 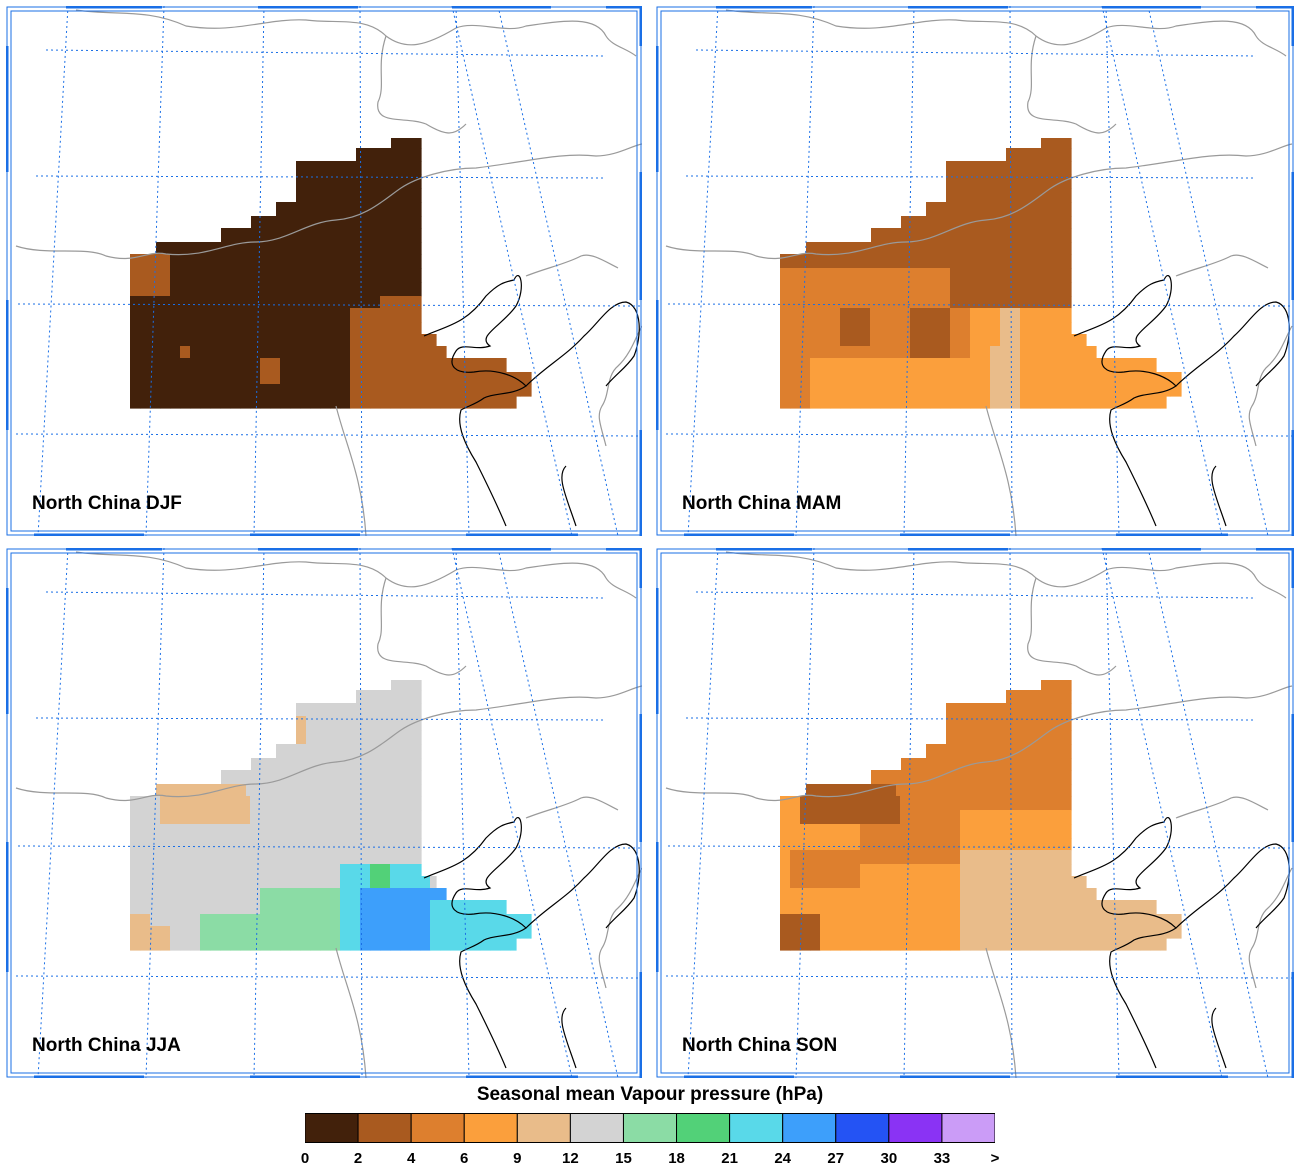 What do you see at coordinates (729, 1158) in the screenshot?
I see `colorbar-tick-label: 21` at bounding box center [729, 1158].